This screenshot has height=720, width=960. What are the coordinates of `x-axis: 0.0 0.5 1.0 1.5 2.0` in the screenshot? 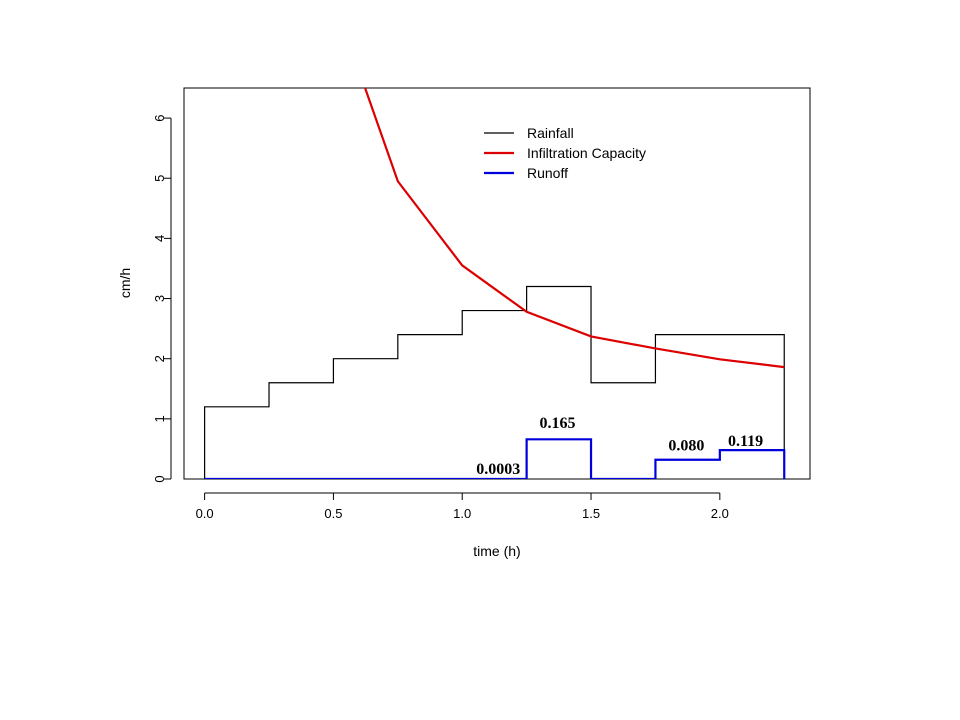 It's located at (462, 506).